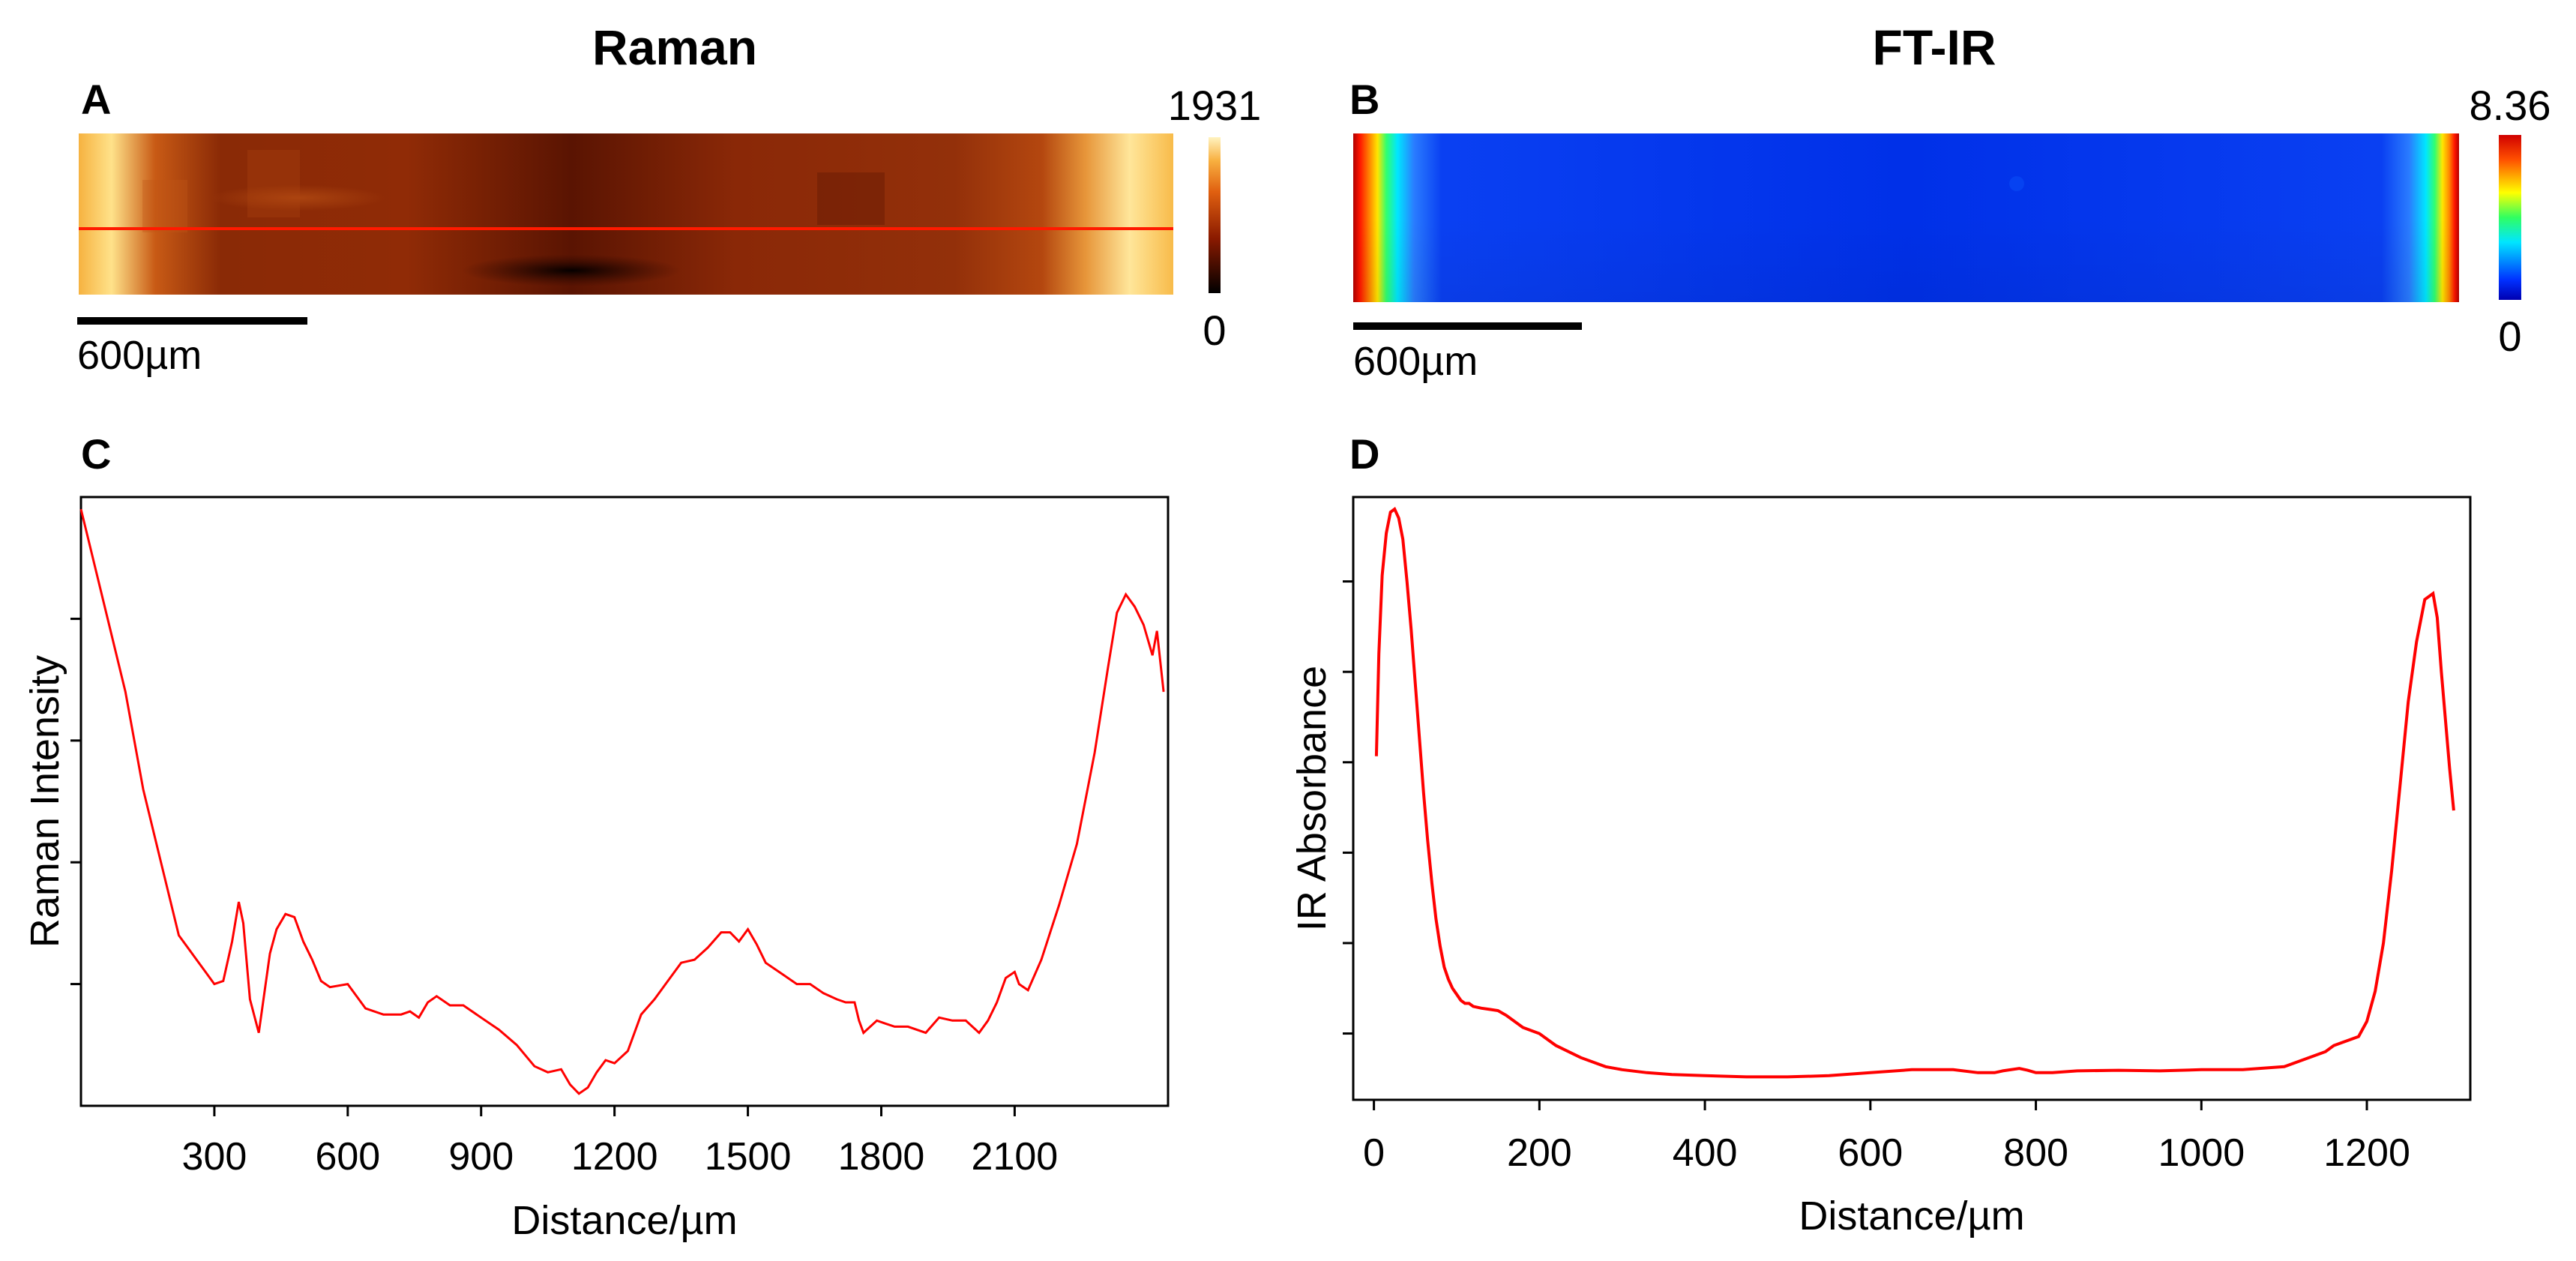  Describe the element at coordinates (1364, 99) in the screenshot. I see `panel-b-letter: B` at that location.